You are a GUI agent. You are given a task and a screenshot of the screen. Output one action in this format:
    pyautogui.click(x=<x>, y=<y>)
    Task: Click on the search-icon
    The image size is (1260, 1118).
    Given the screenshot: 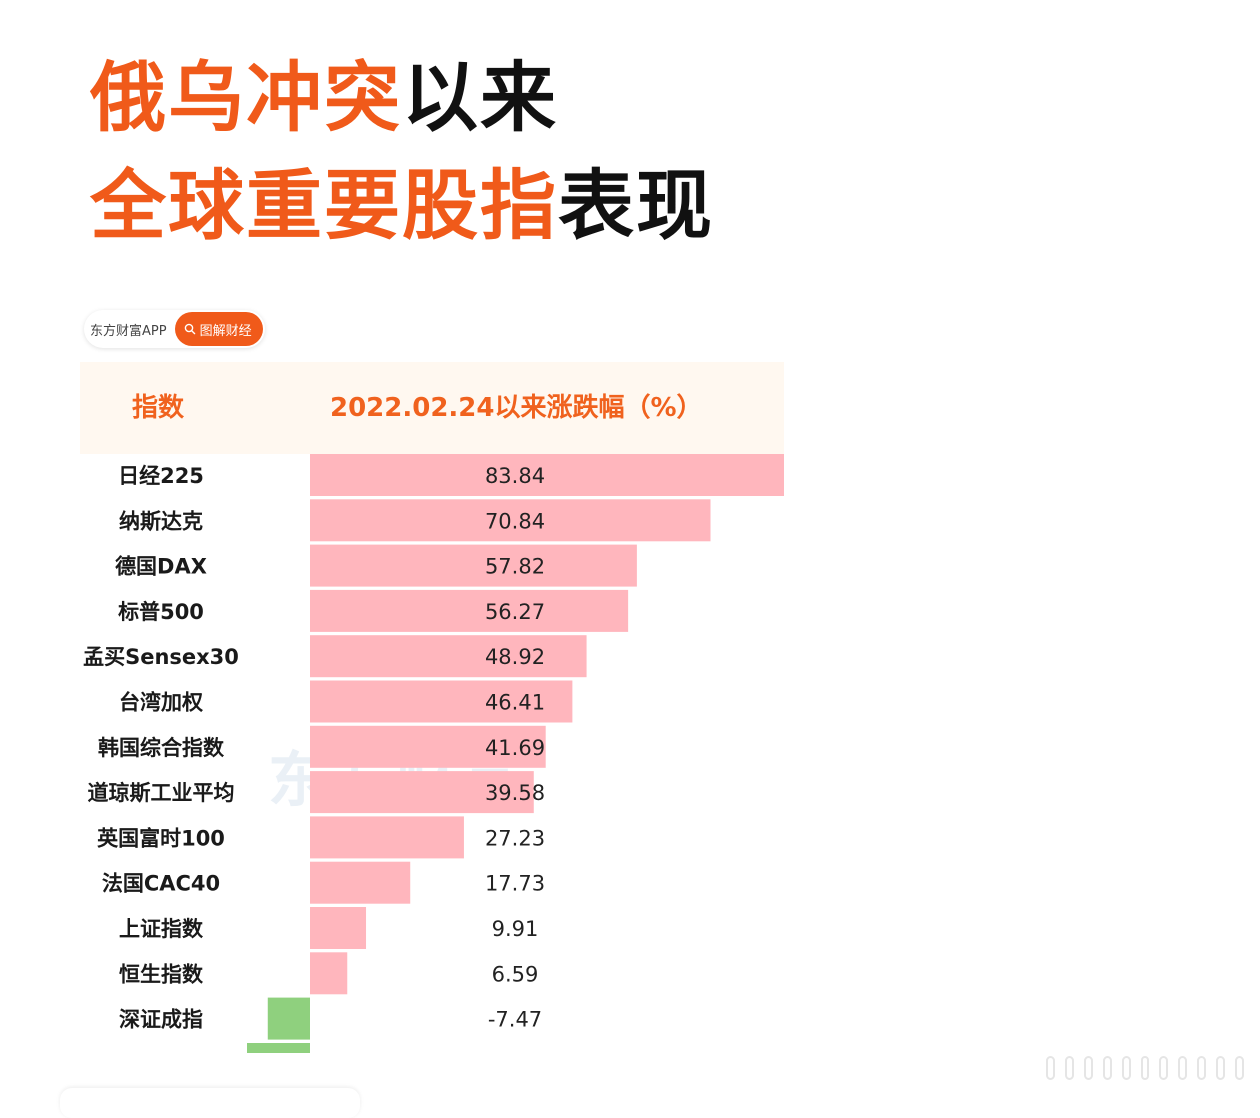 What is the action you would take?
    pyautogui.click(x=189, y=329)
    